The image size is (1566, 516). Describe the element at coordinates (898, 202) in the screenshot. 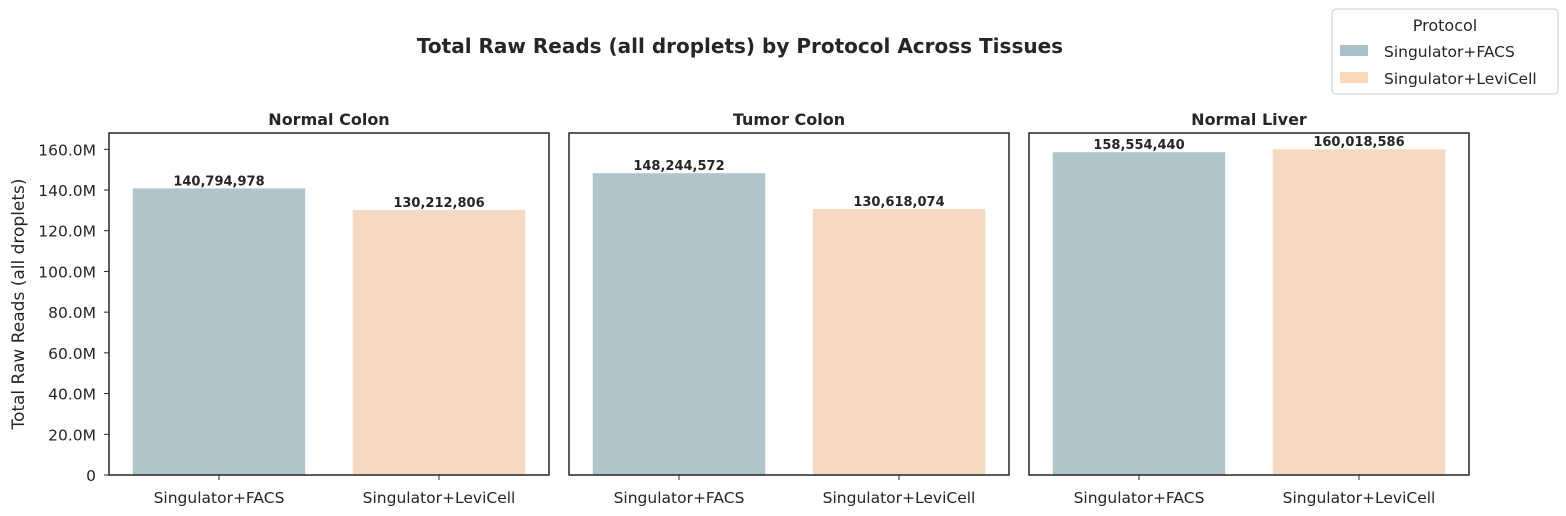

I see `bar-value-label-tumor-colon-levicell: 130,618,074` at that location.